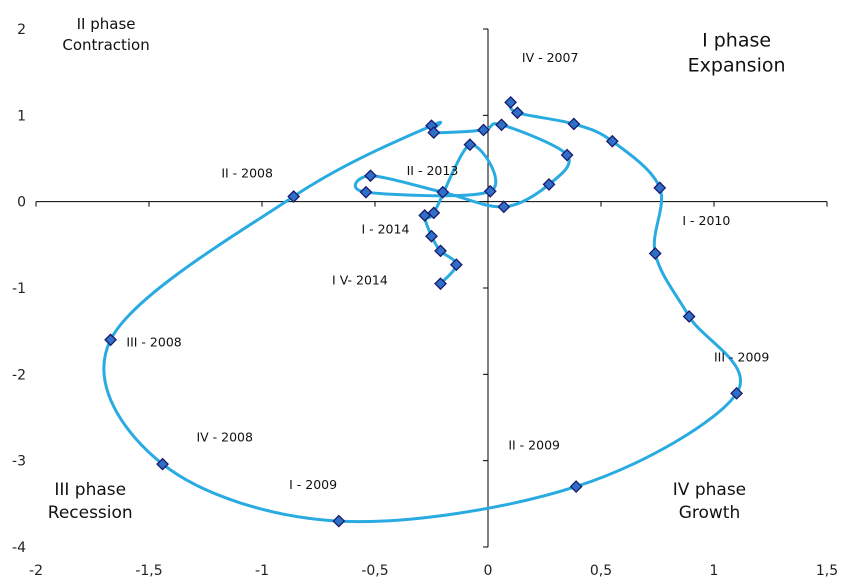 Image resolution: width=848 pixels, height=582 pixels. What do you see at coordinates (827, 571) in the screenshot?
I see `x-tick-label: 1,5` at bounding box center [827, 571].